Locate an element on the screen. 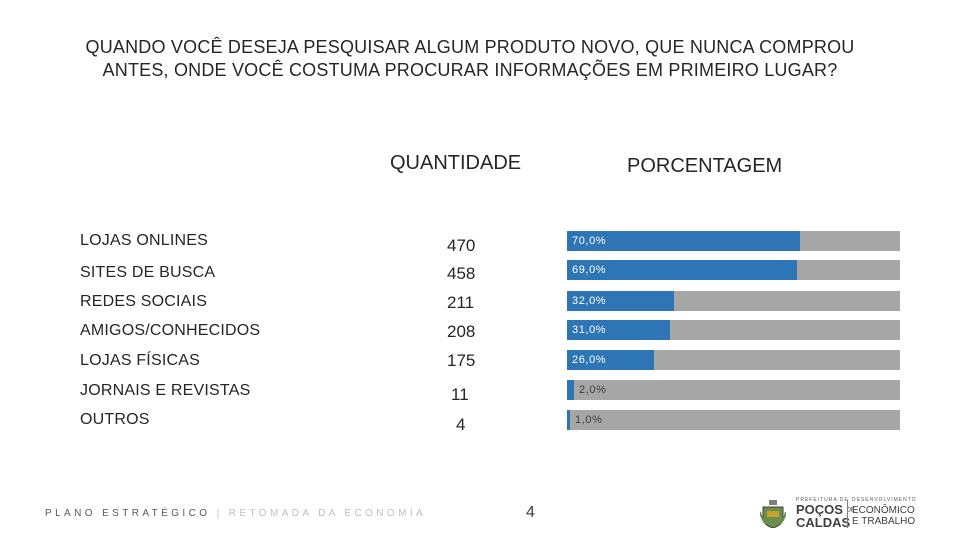 This screenshot has width=960, height=540. logo-city-de: DE is located at coordinates (850, 510).